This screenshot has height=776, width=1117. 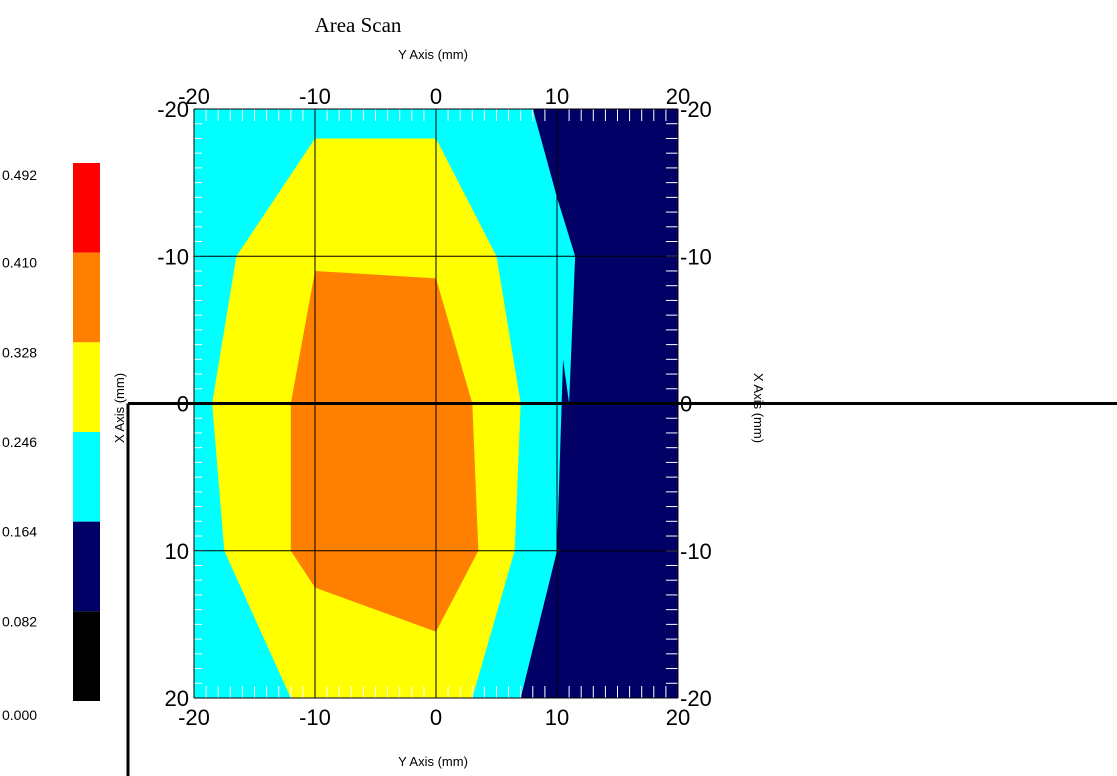 What do you see at coordinates (315, 96) in the screenshot?
I see `tick-label-top: -10` at bounding box center [315, 96].